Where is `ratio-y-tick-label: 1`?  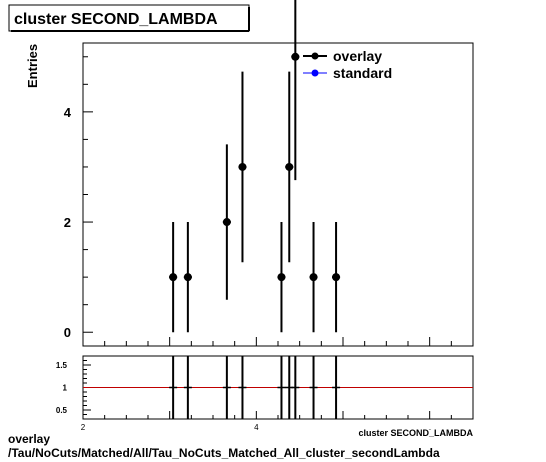 ratio-y-tick-label: 1 is located at coordinates (65, 388).